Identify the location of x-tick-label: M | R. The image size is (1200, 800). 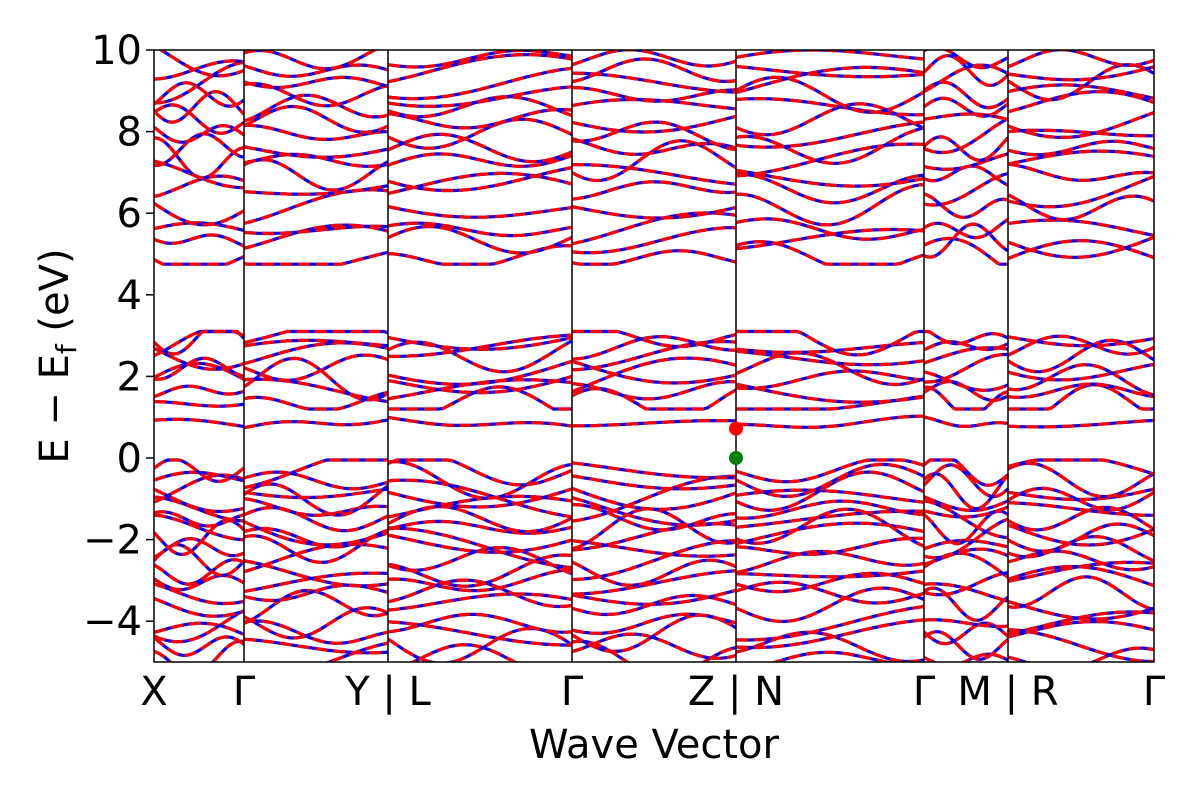
(1007, 692).